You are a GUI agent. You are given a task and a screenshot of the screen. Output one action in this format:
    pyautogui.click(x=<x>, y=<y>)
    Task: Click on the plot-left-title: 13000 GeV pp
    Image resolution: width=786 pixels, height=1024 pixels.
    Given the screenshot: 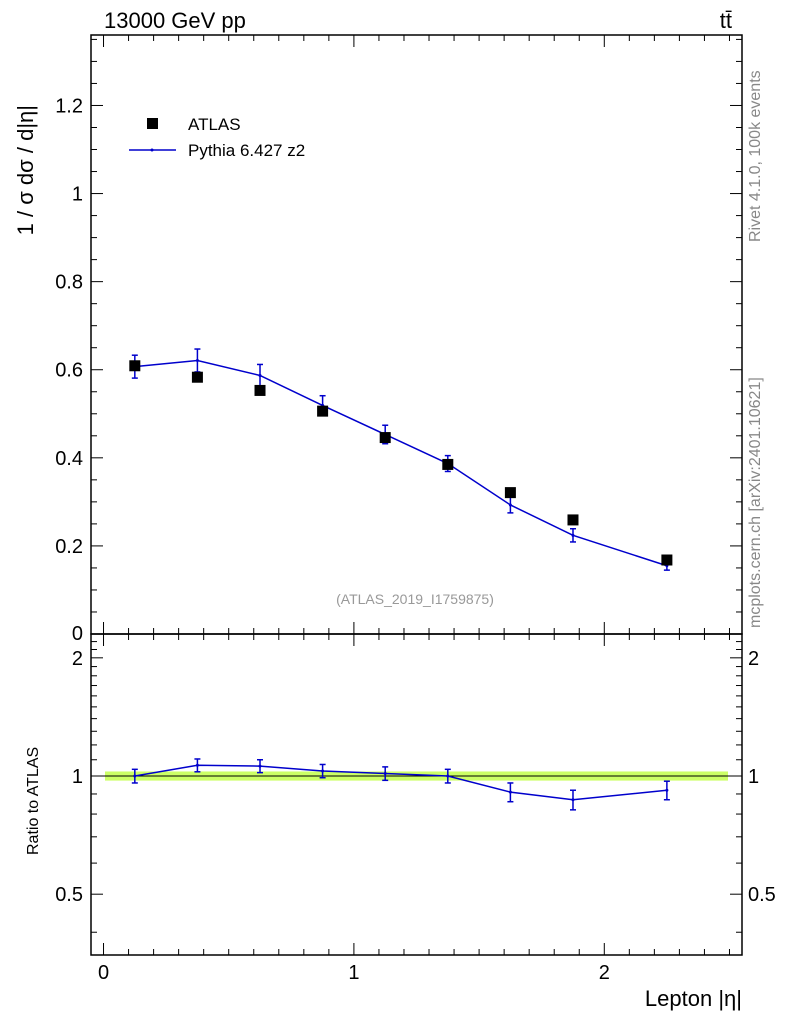 What is the action you would take?
    pyautogui.click(x=175, y=20)
    